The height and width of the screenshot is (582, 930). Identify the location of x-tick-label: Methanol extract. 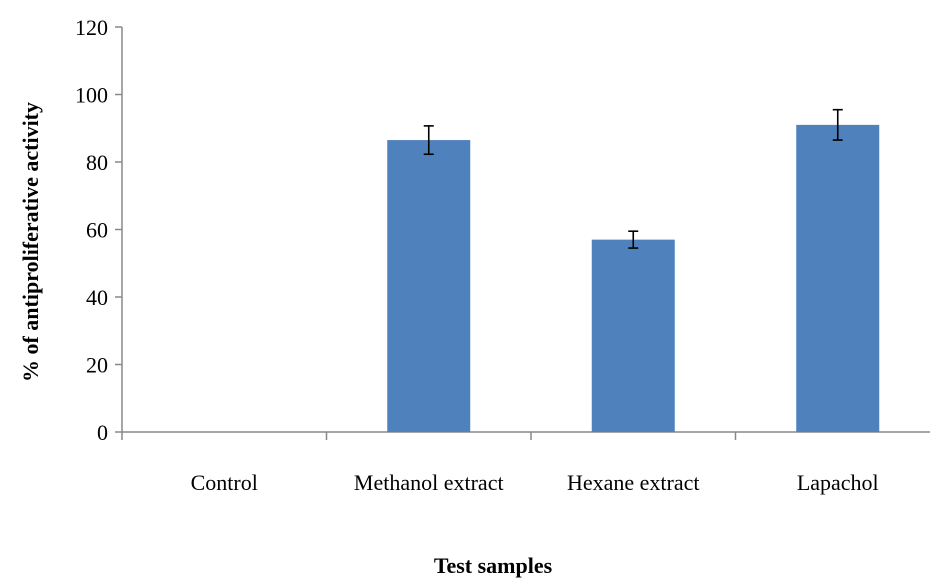
(429, 482).